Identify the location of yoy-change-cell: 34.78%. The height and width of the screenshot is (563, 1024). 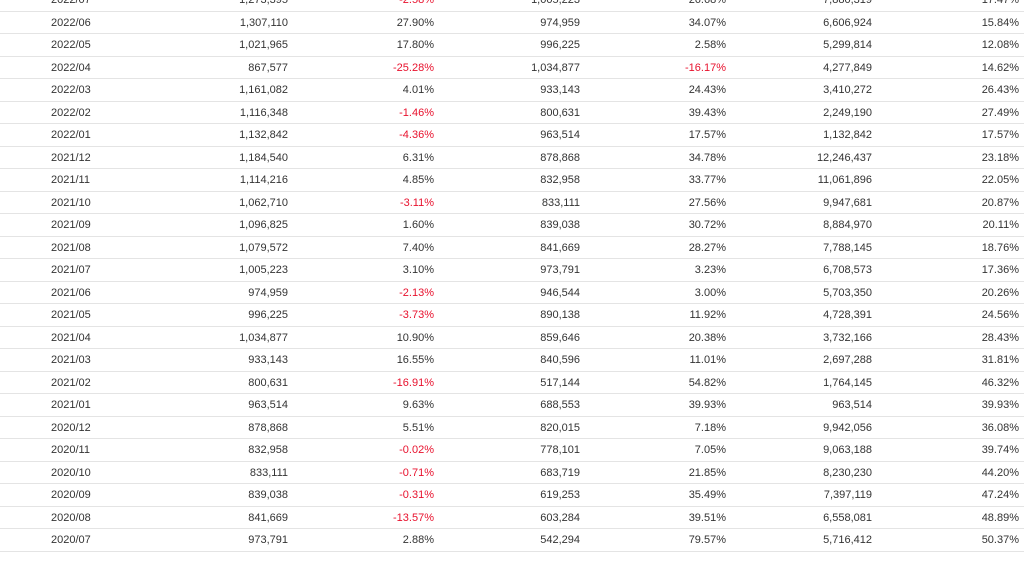
(707, 157).